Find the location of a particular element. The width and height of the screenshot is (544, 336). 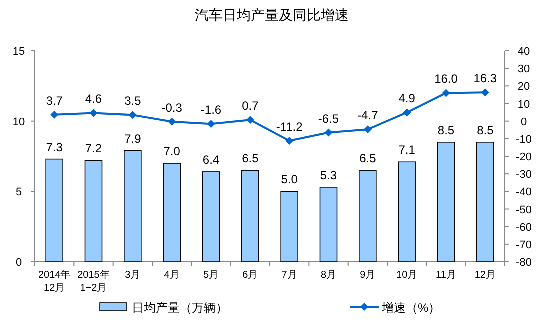

data-label: 3.7 is located at coordinates (55, 101).